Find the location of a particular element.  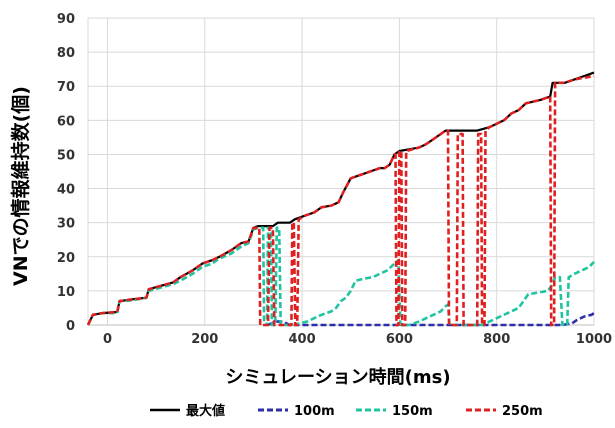

y-tick-label: 20 is located at coordinates (66, 258).